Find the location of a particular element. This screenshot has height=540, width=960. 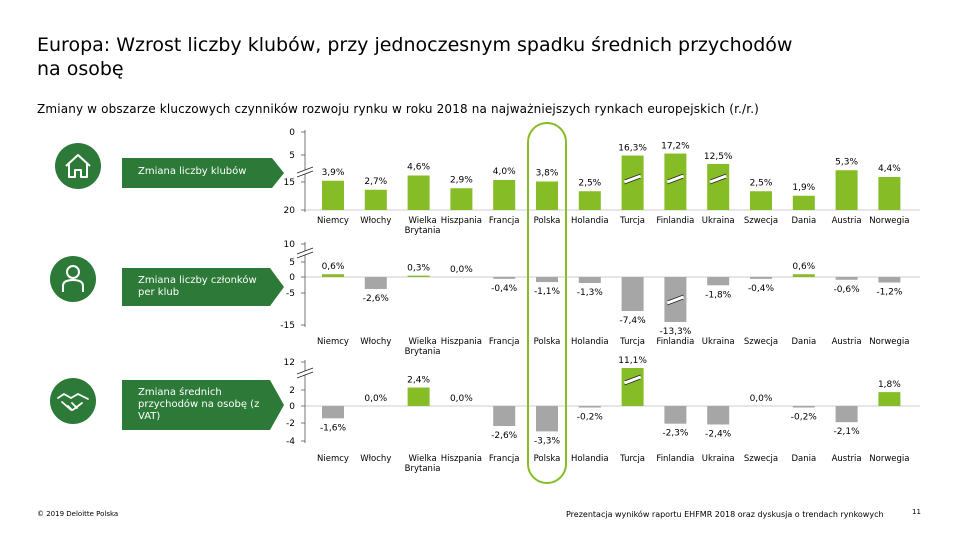

value-label: 4,4% is located at coordinates (889, 169).